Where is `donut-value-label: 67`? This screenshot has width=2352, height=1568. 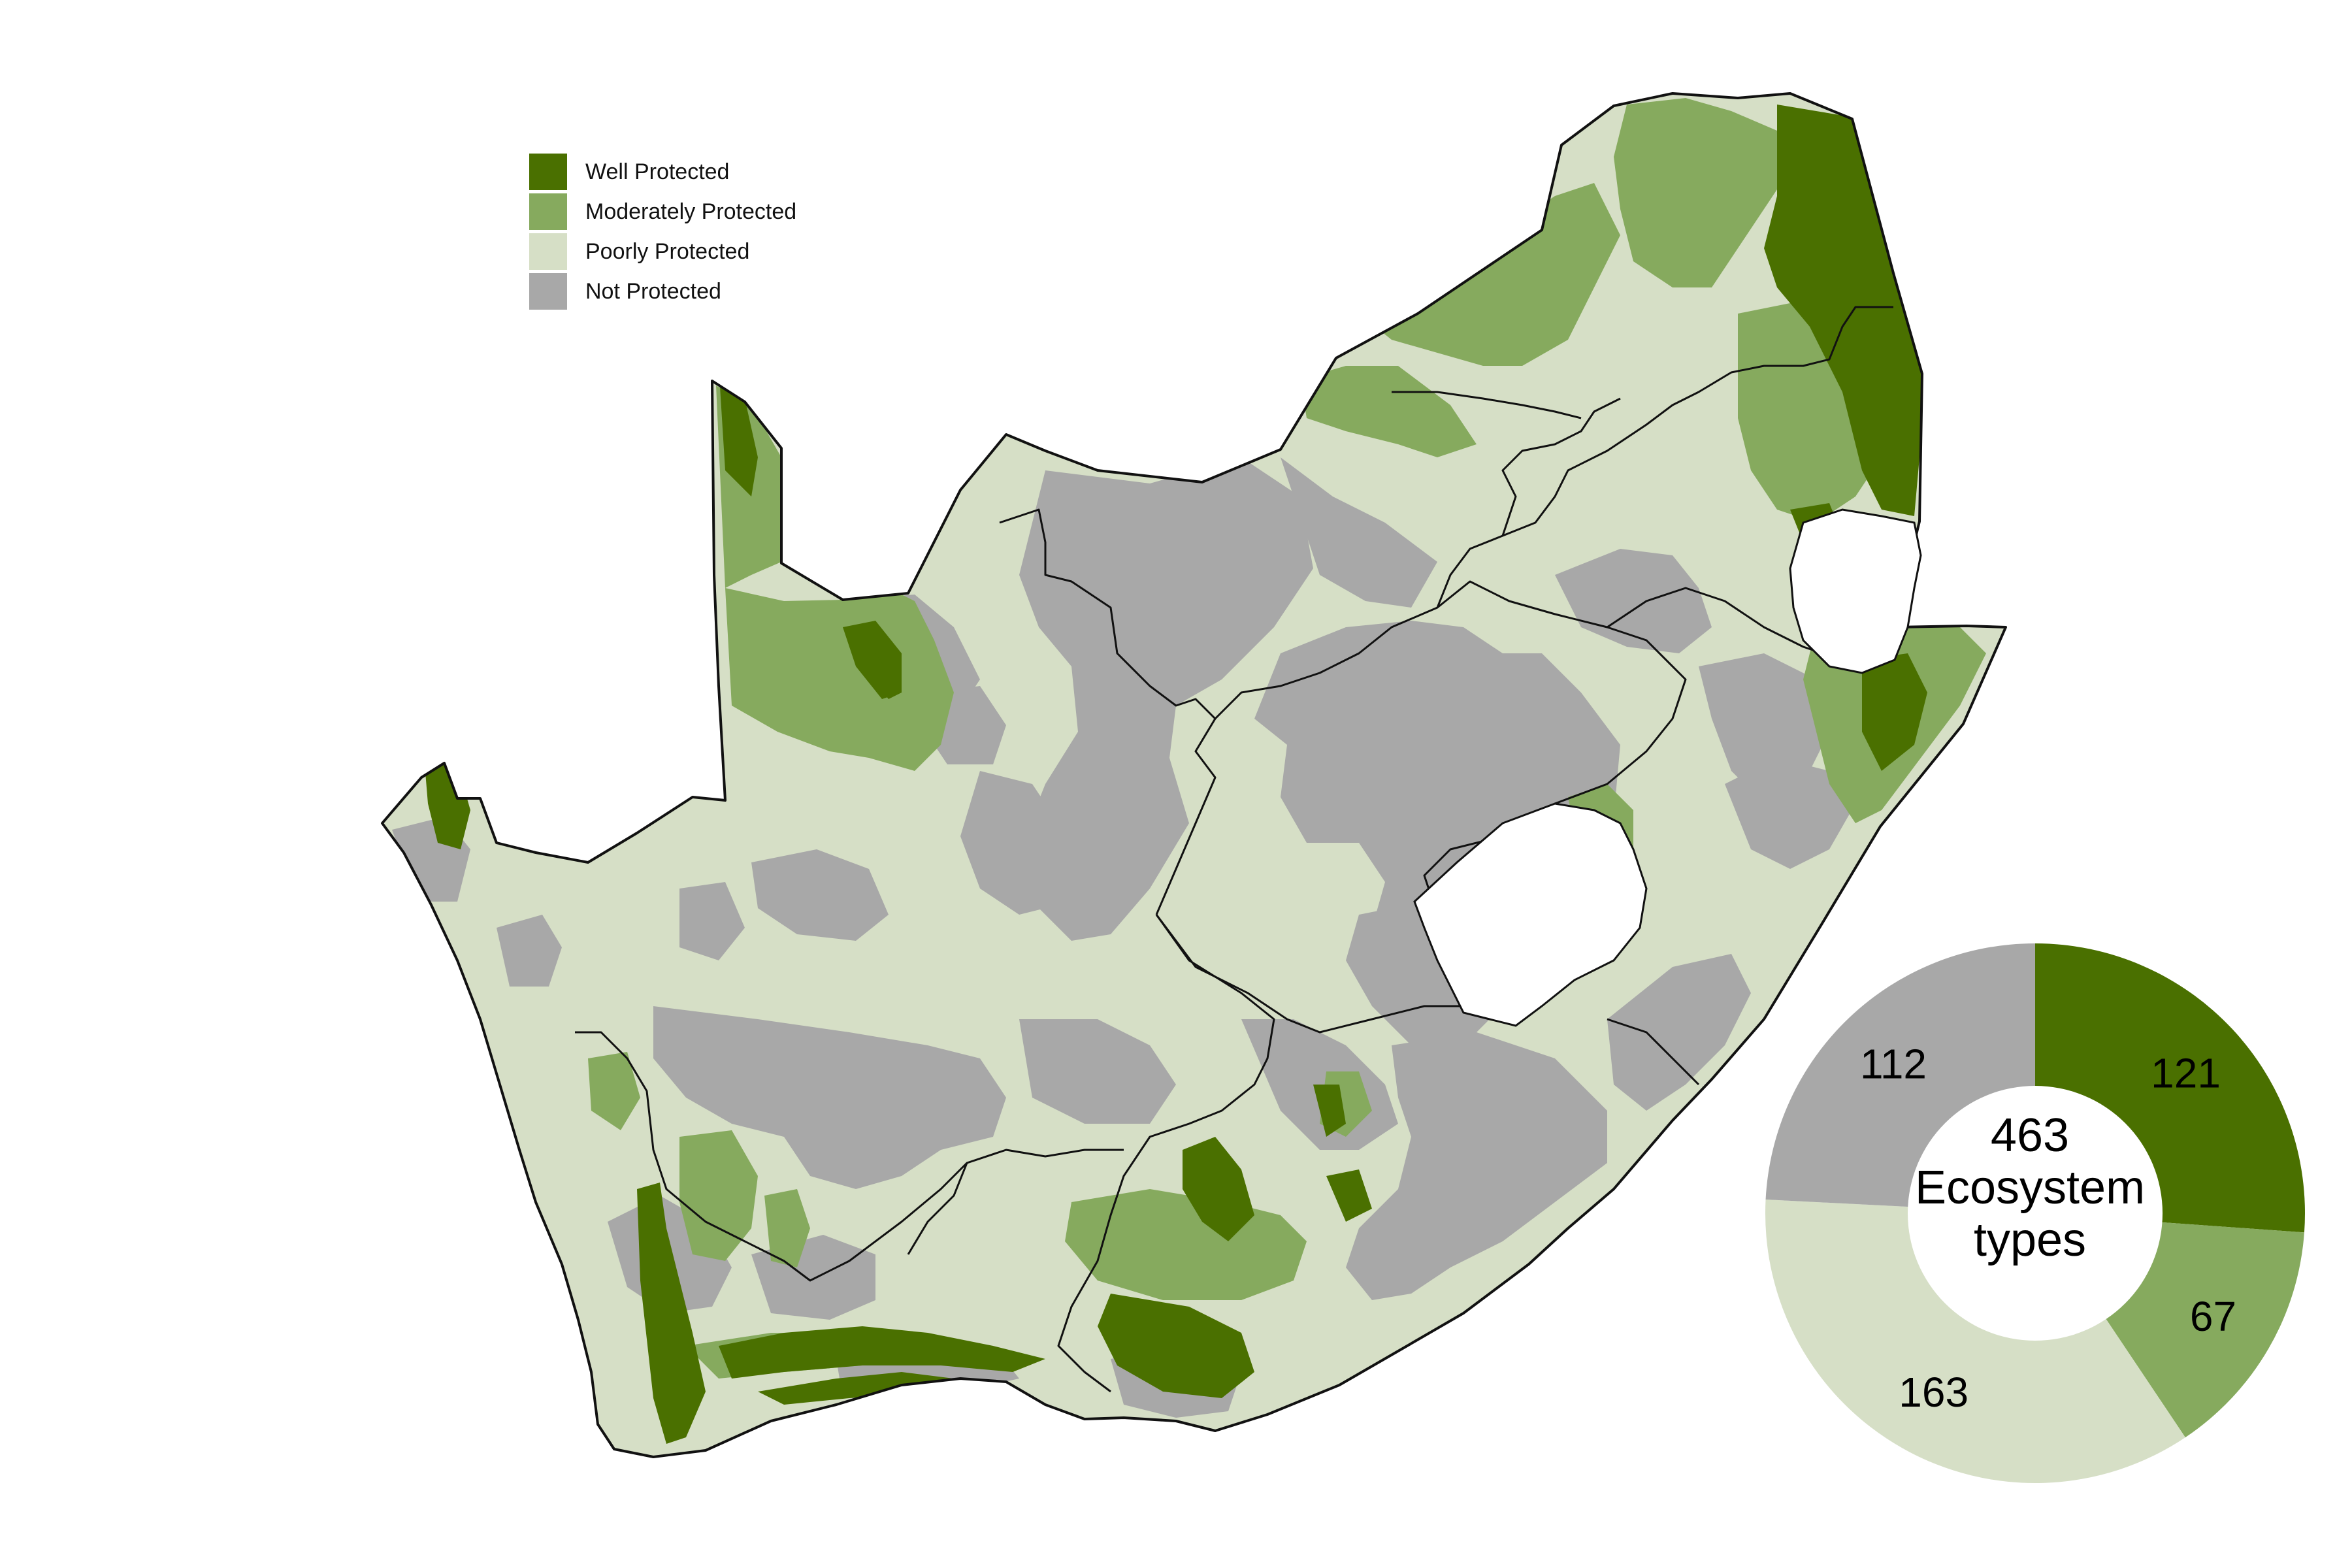
donut-value-label: 67 is located at coordinates (2213, 1316).